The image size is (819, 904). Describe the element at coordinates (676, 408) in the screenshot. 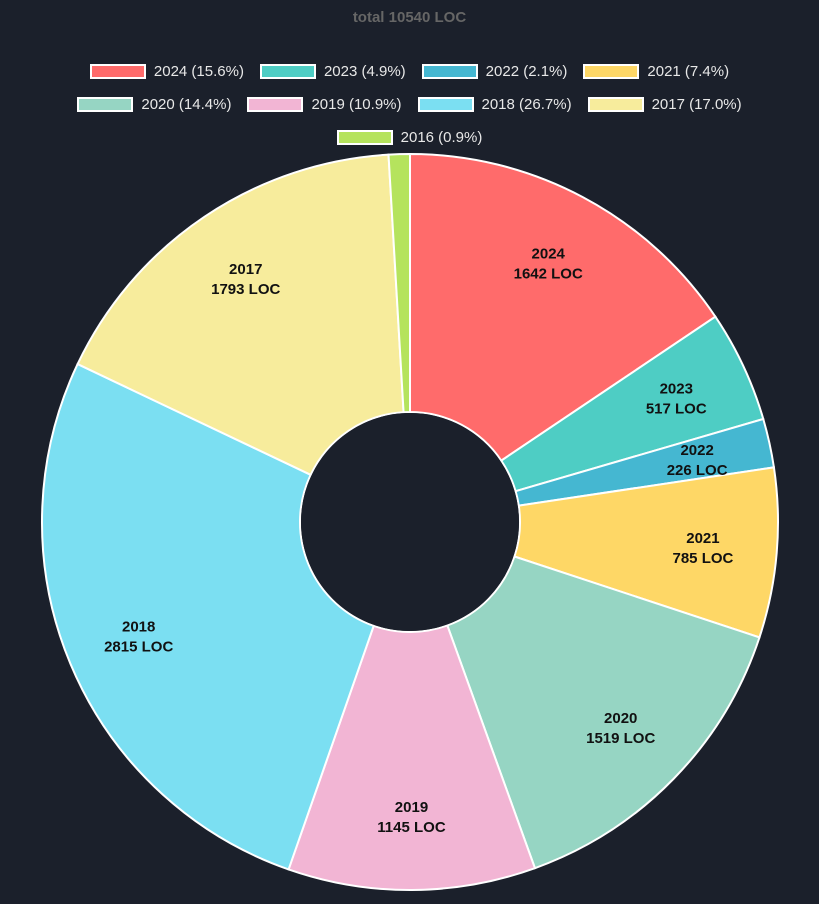

I see `slice-label-value: 517 LOC` at that location.